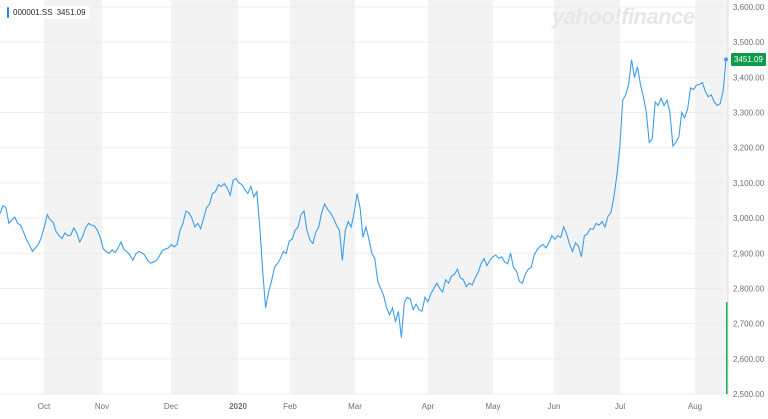  I want to click on last-price-point, so click(726, 59).